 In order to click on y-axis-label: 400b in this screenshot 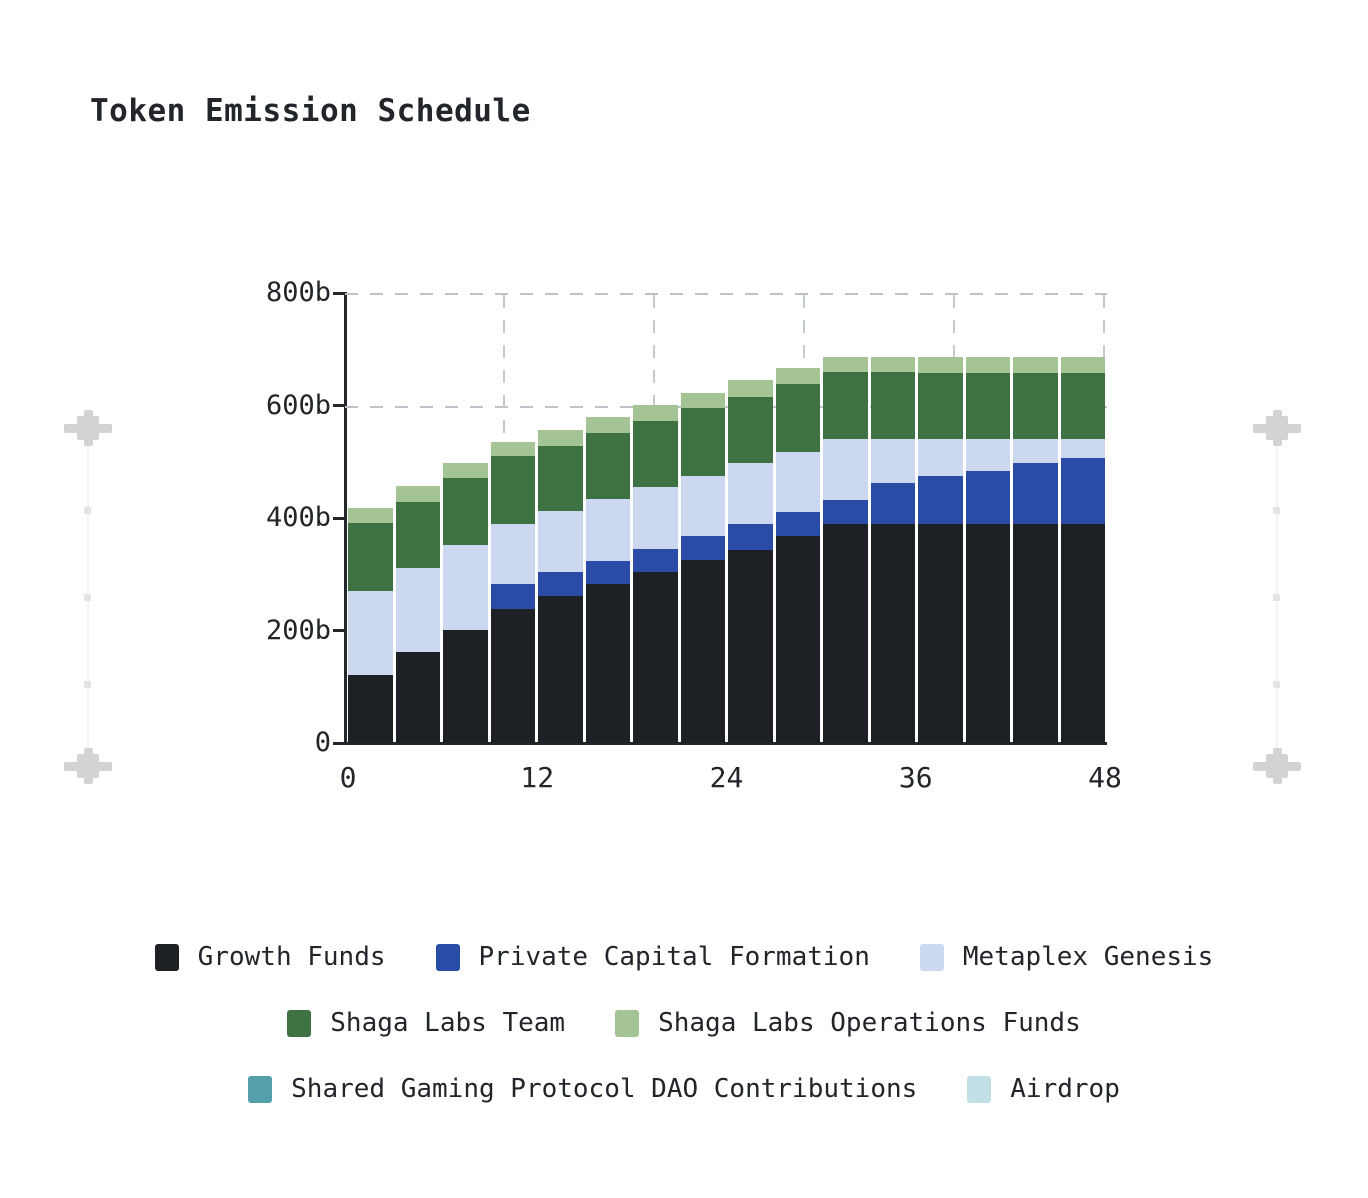, I will do `click(298, 517)`.